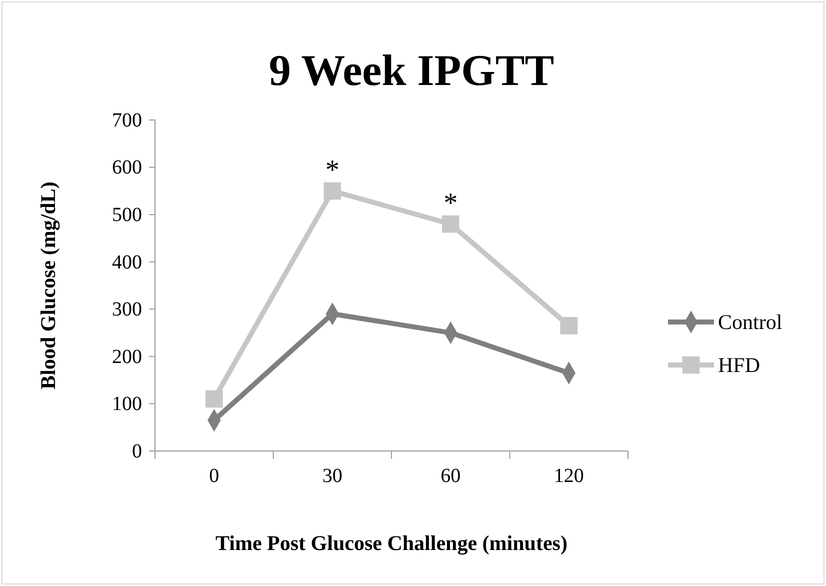  What do you see at coordinates (127, 357) in the screenshot?
I see `y-tick-label: 200` at bounding box center [127, 357].